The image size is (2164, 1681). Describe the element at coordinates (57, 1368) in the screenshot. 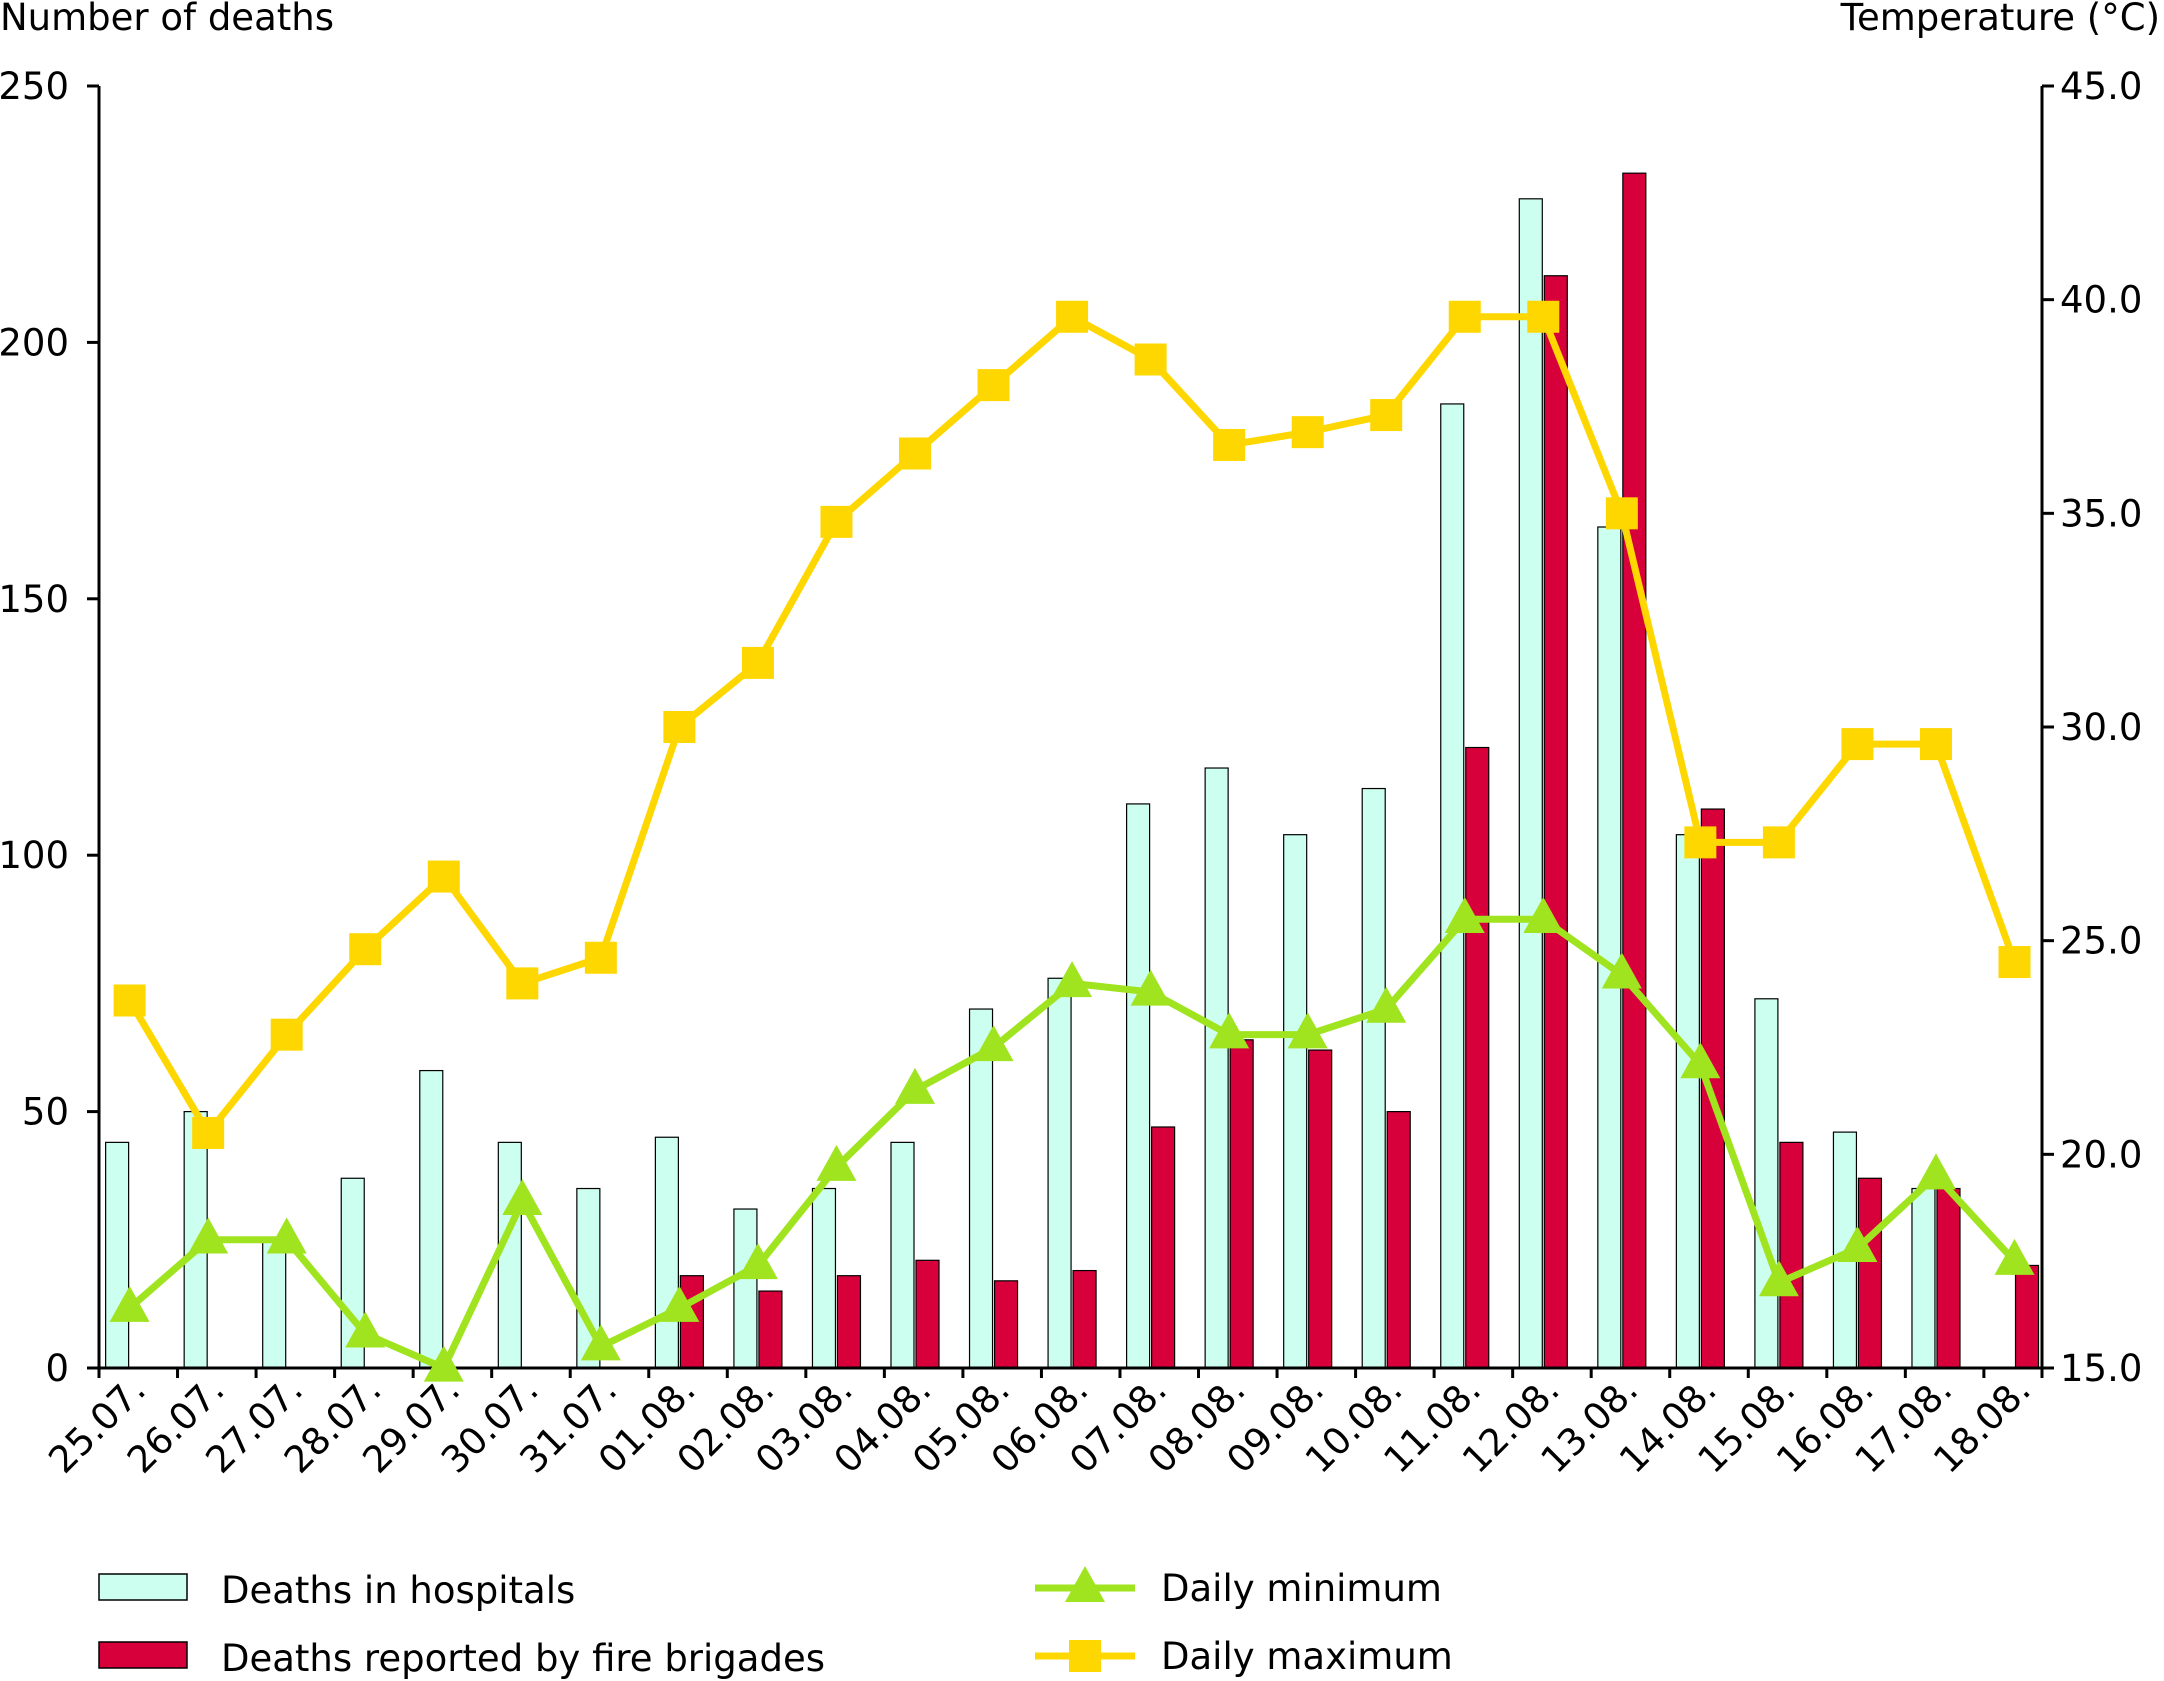

I see `left-tick-label: 0` at that location.